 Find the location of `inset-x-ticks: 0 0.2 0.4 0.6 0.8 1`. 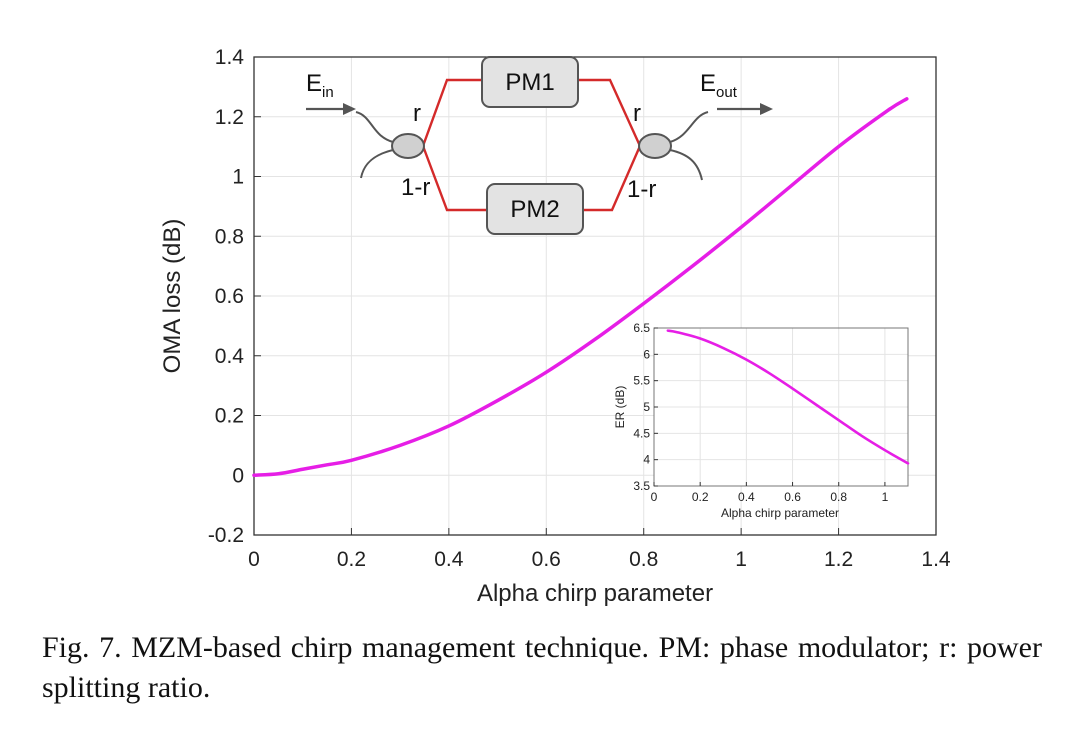

inset-x-ticks: 0 0.2 0.4 0.6 0.8 1 is located at coordinates (770, 493).